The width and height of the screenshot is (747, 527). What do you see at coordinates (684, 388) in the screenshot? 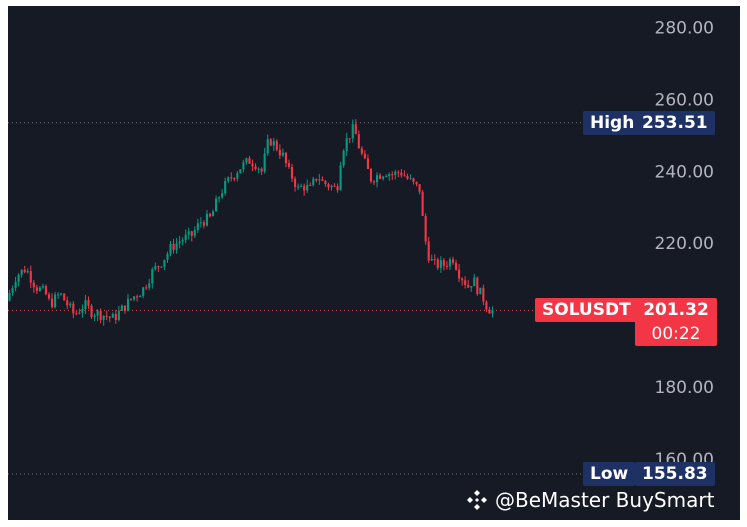
I see `y-tick-label: 180.00` at bounding box center [684, 388].